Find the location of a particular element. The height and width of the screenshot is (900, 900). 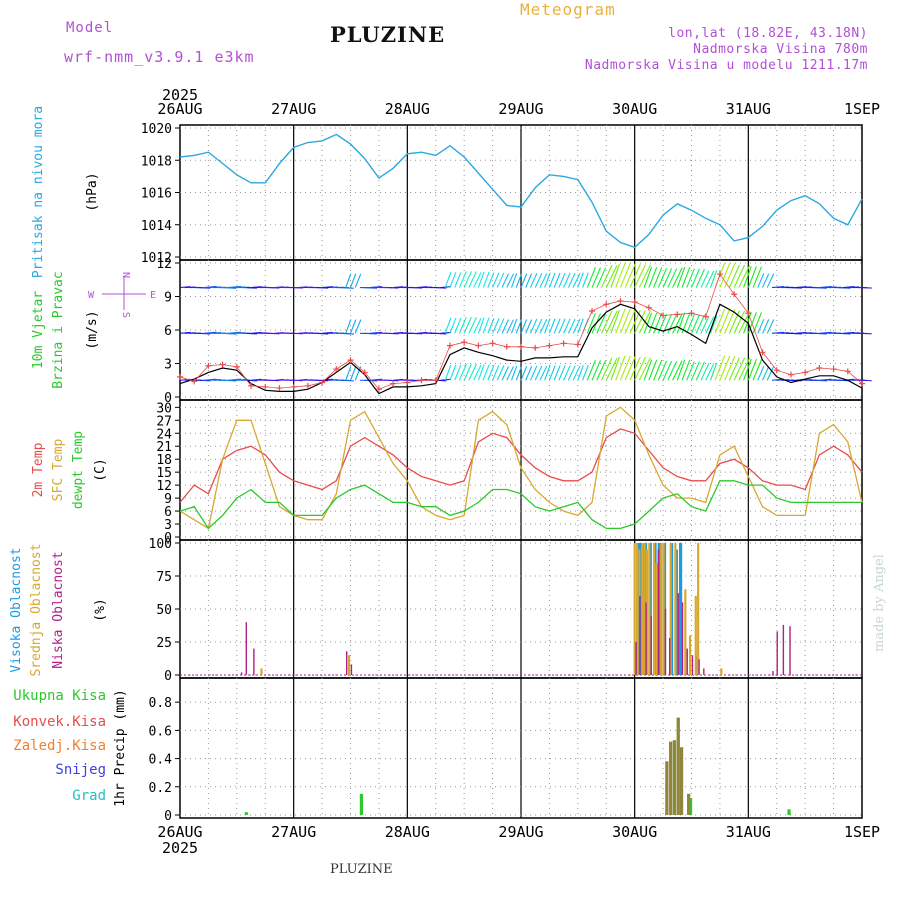

wind-barb-layer is located at coordinates (525, 322).